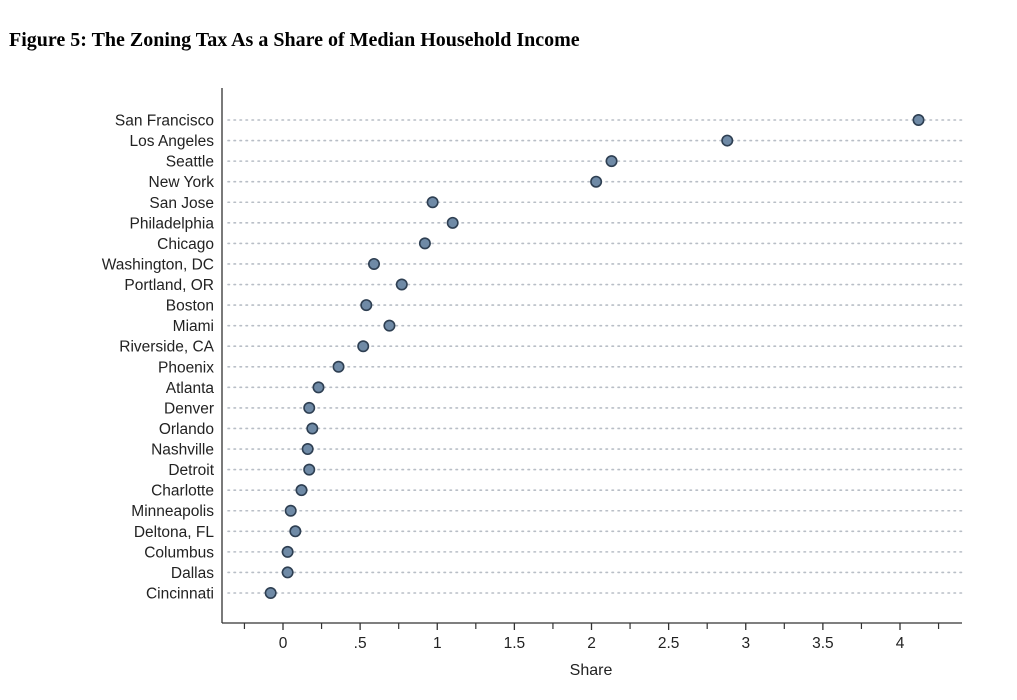 This screenshot has height=700, width=1017. I want to click on x-tick-label: .5, so click(360, 643).